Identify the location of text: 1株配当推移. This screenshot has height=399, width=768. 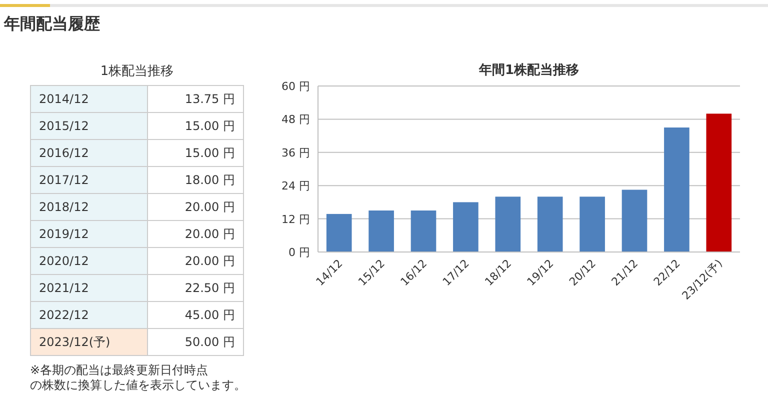
(137, 71).